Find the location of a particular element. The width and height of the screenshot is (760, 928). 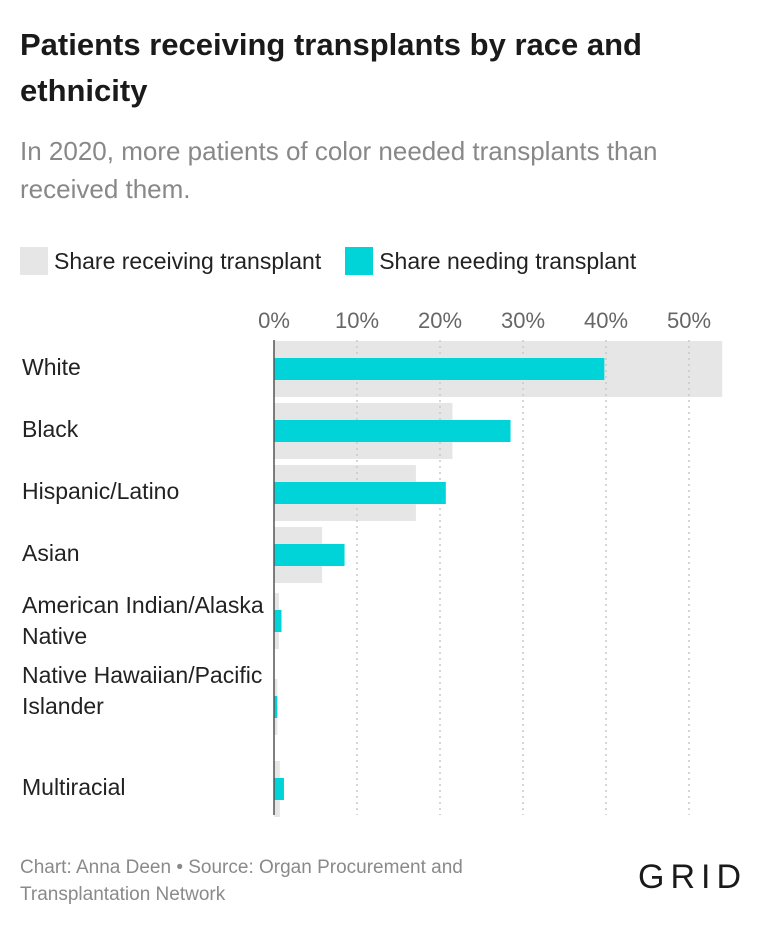

category-label-multiracial: Multiracial is located at coordinates (74, 787).